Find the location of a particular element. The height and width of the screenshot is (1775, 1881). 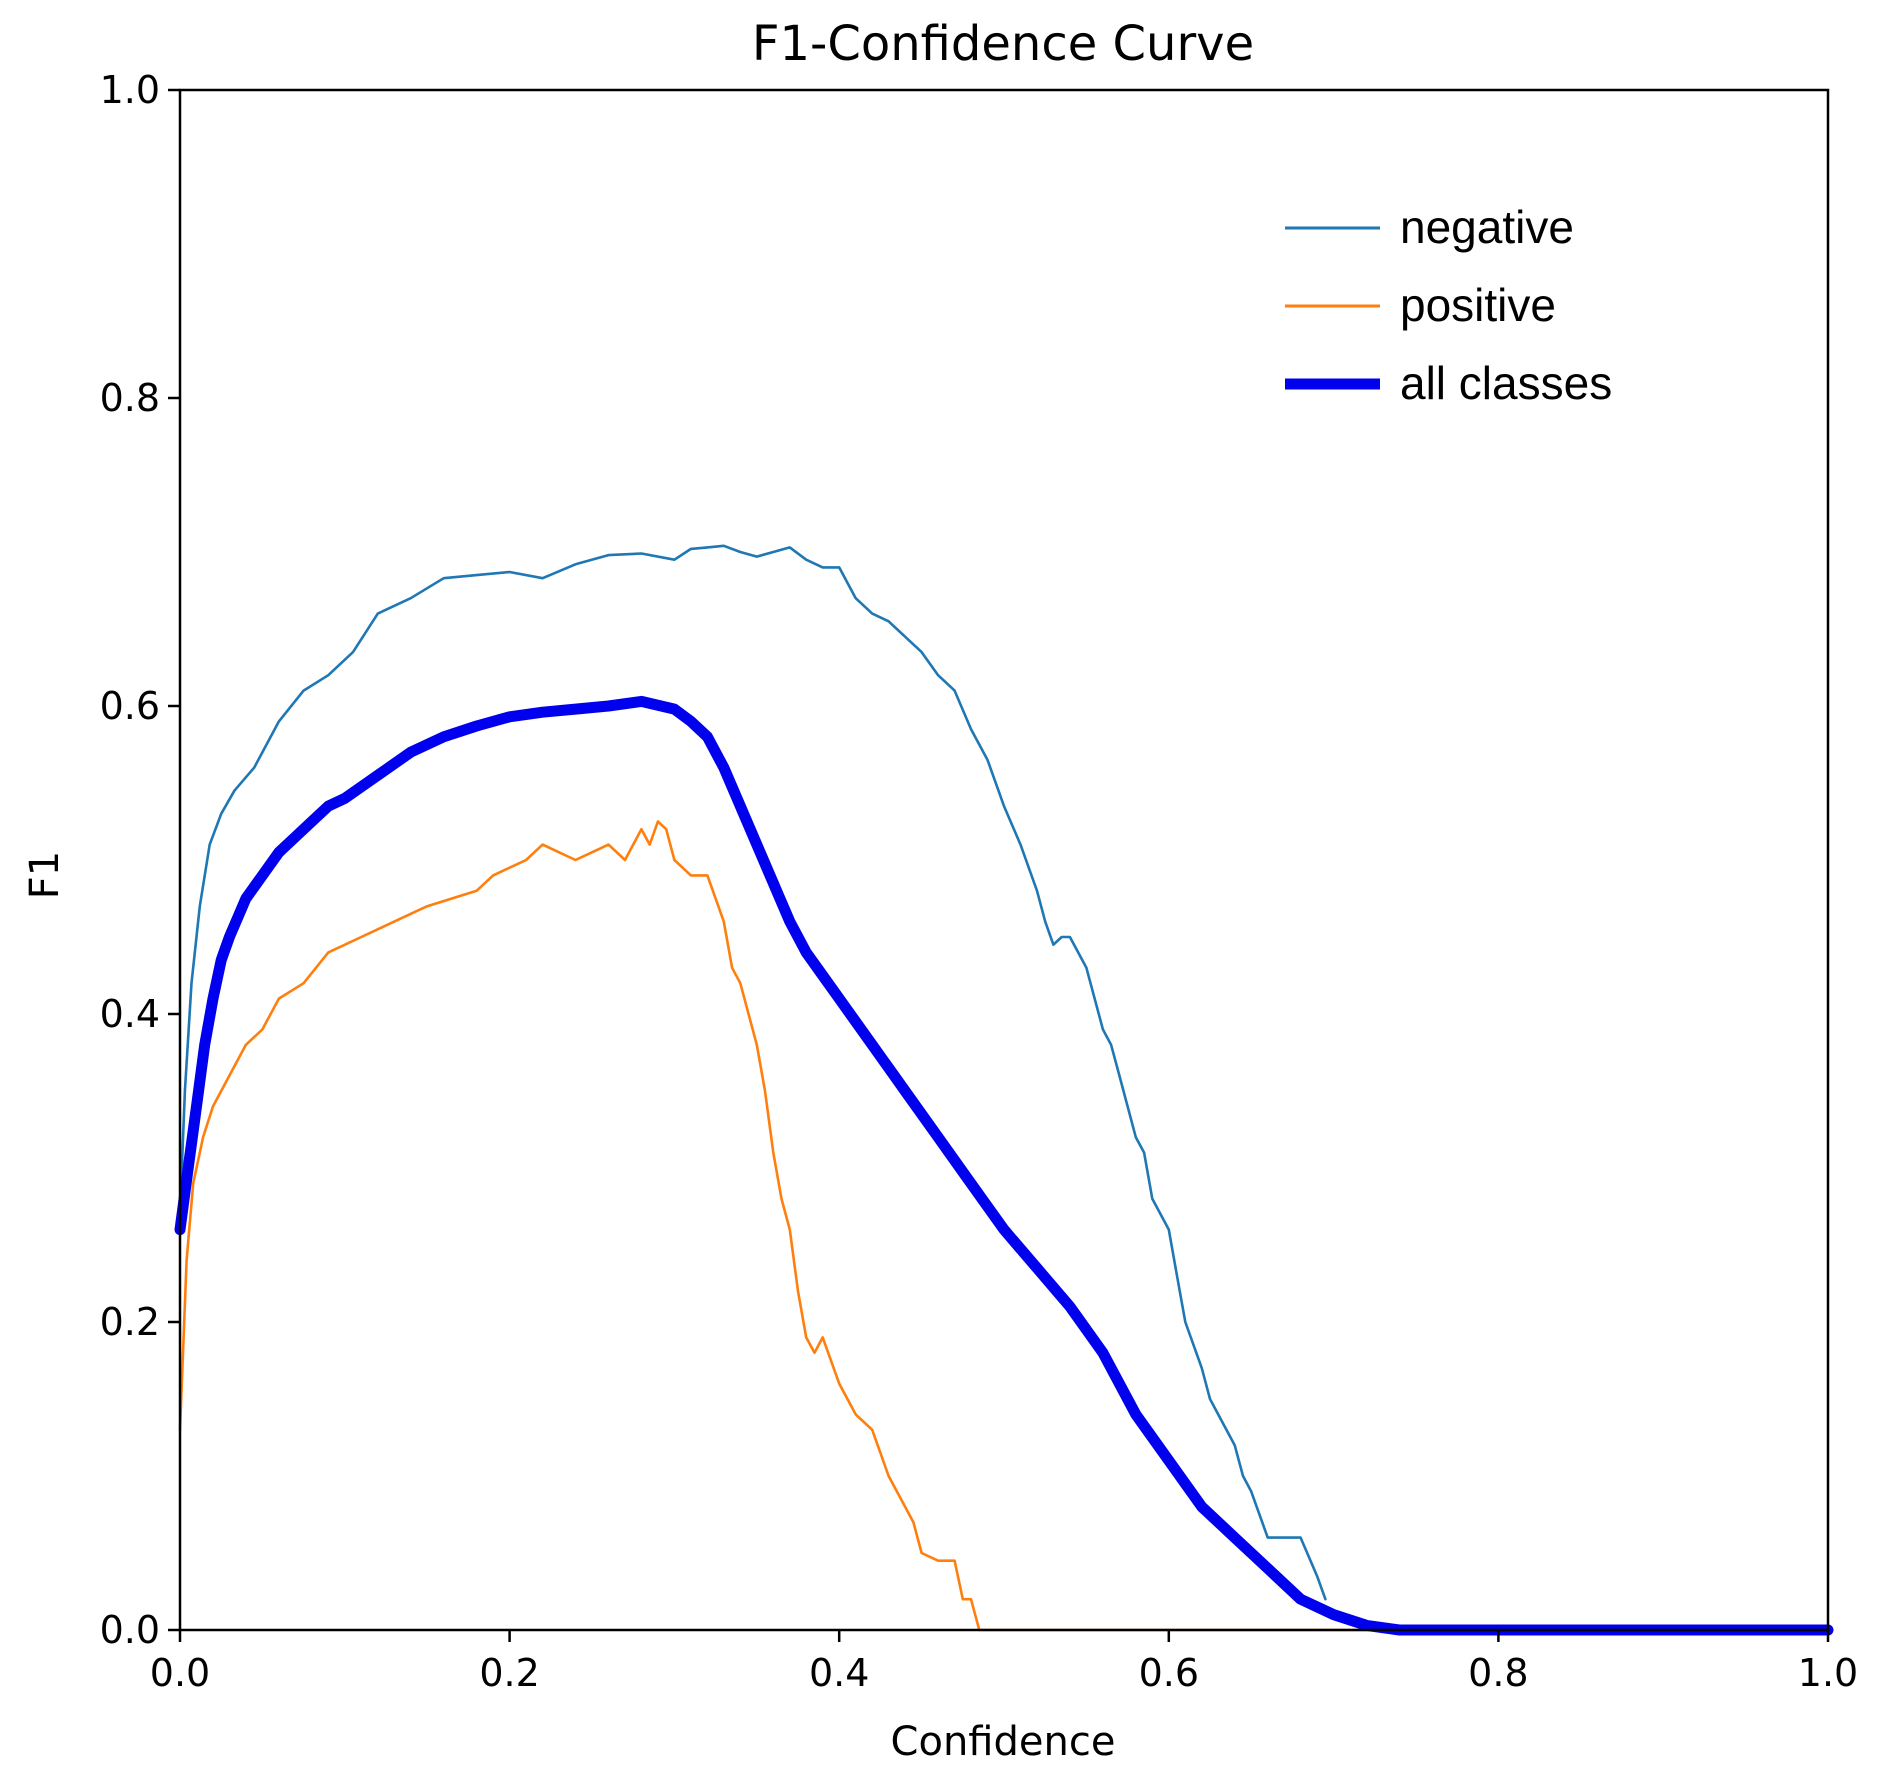

x-tick-label: 0.0 is located at coordinates (180, 1673).